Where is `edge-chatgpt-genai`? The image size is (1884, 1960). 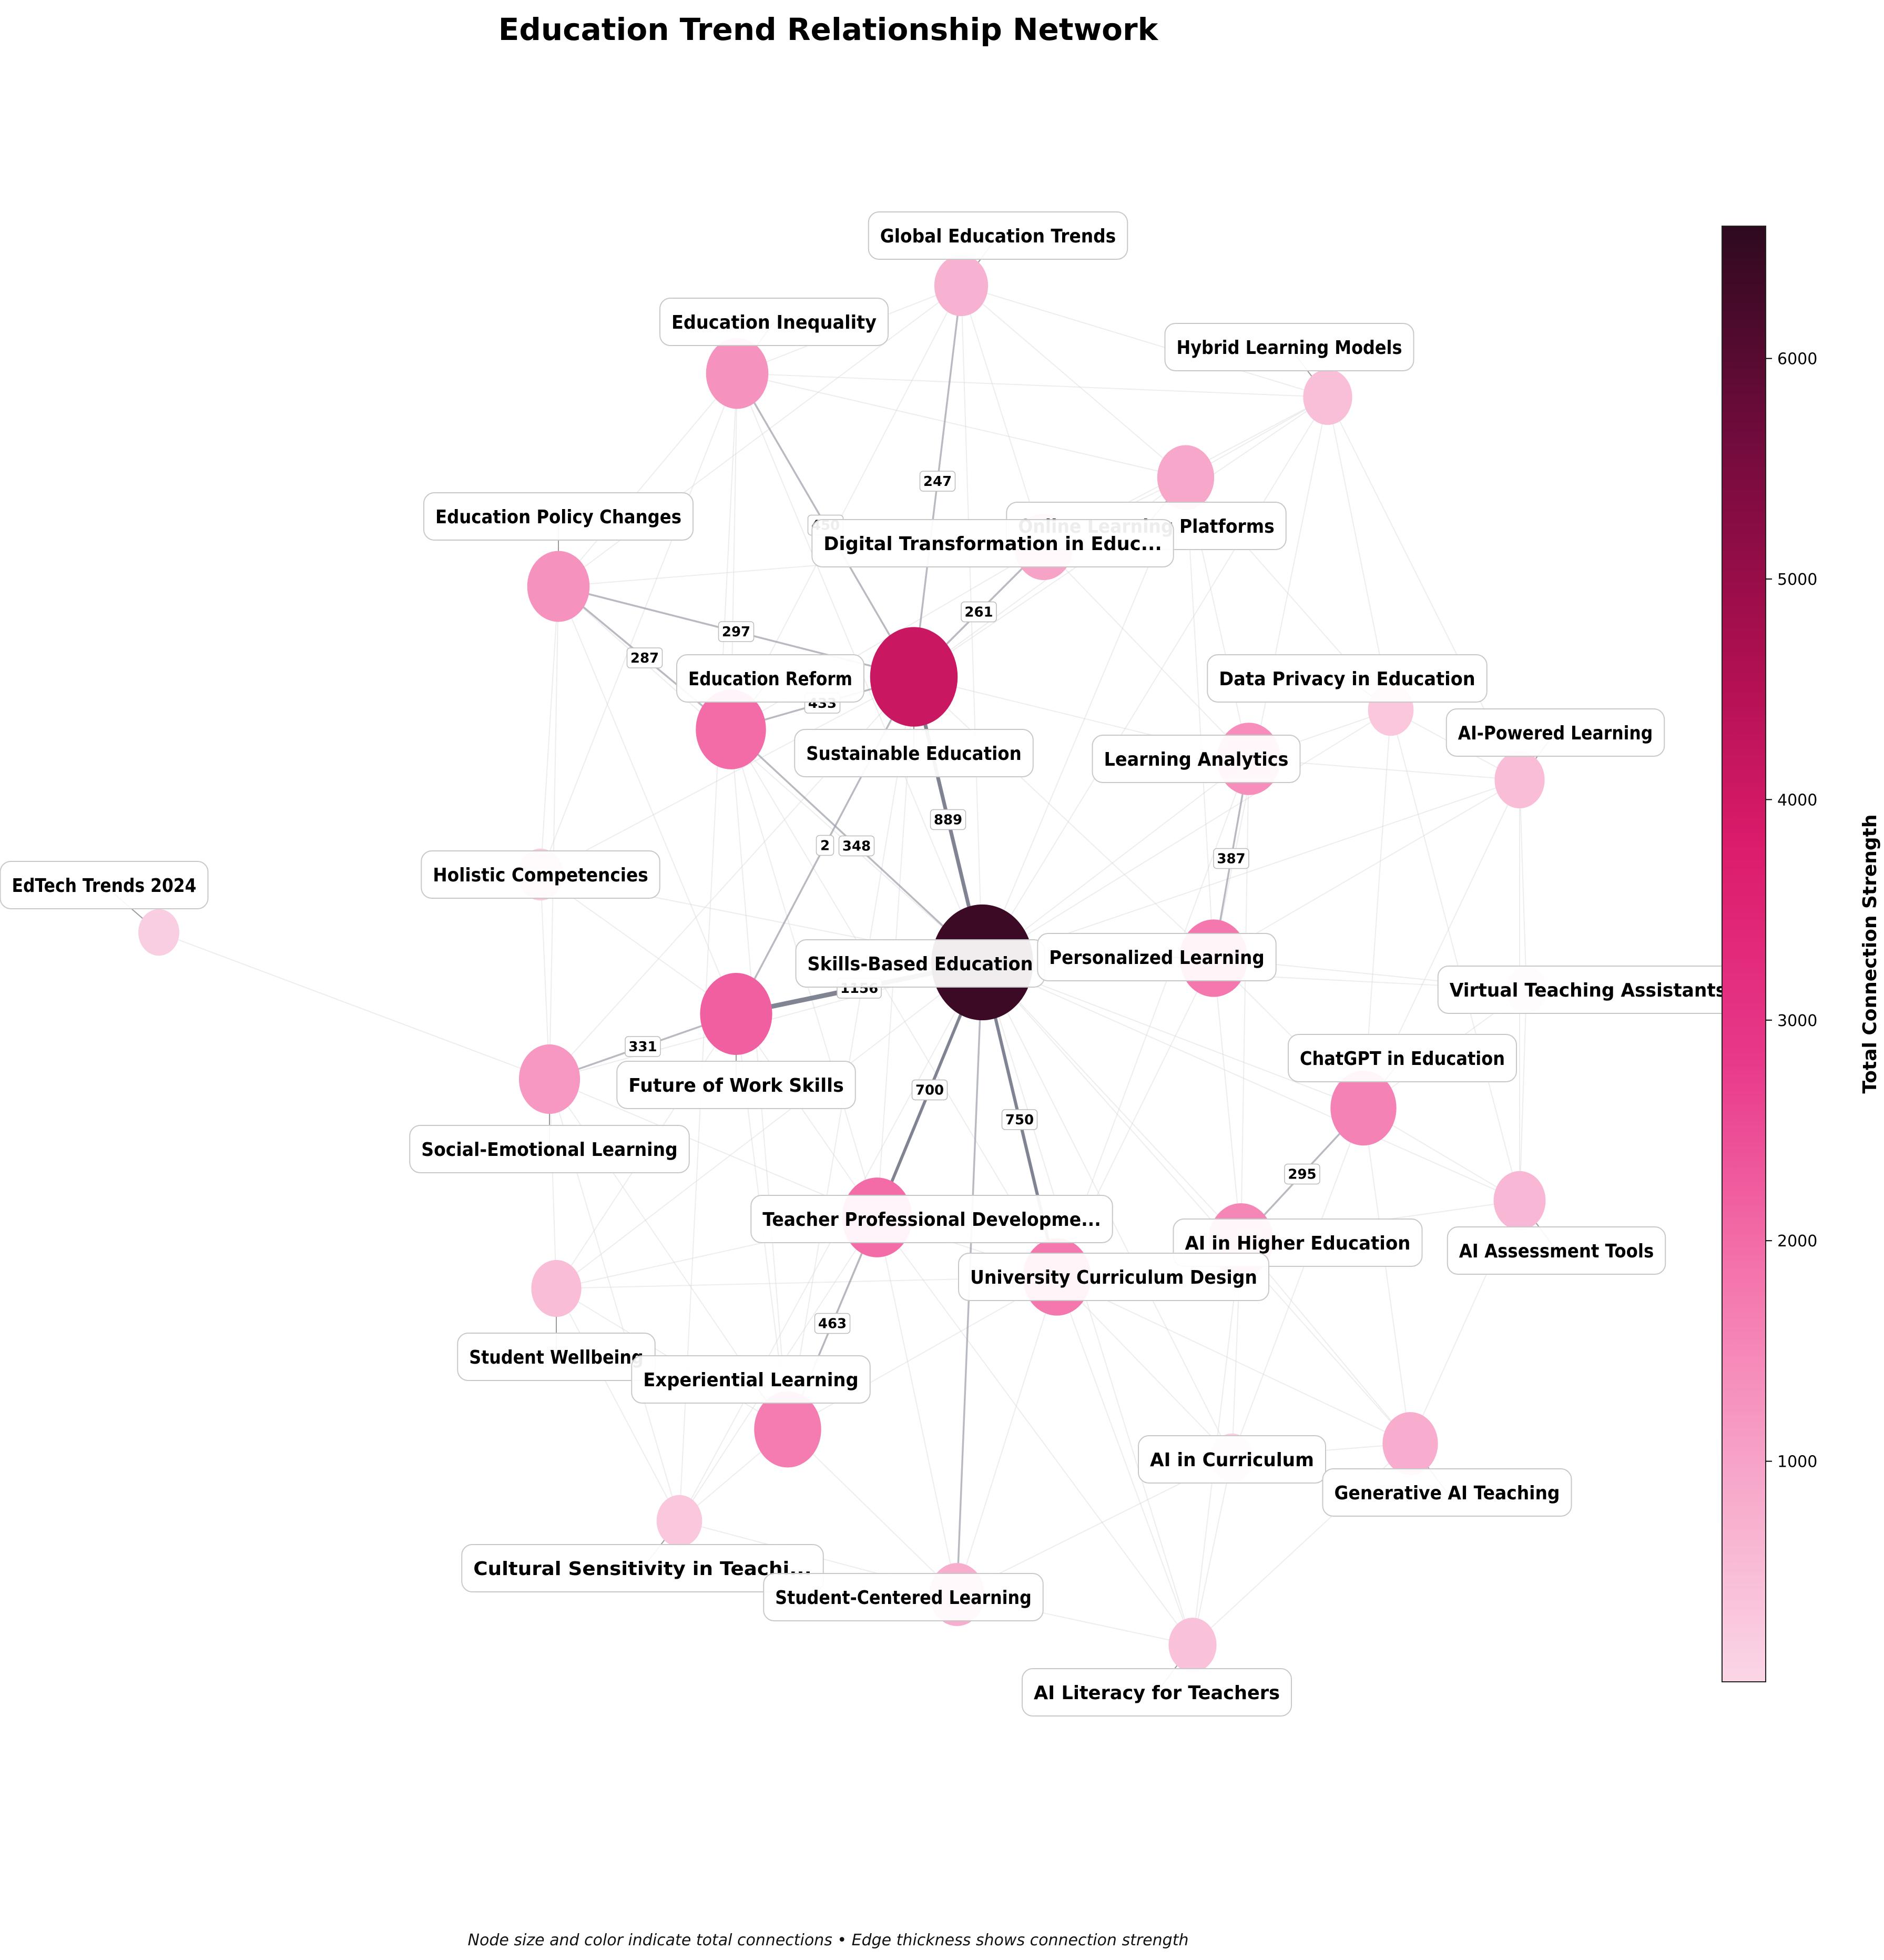 edge-chatgpt-genai is located at coordinates (1387, 1276).